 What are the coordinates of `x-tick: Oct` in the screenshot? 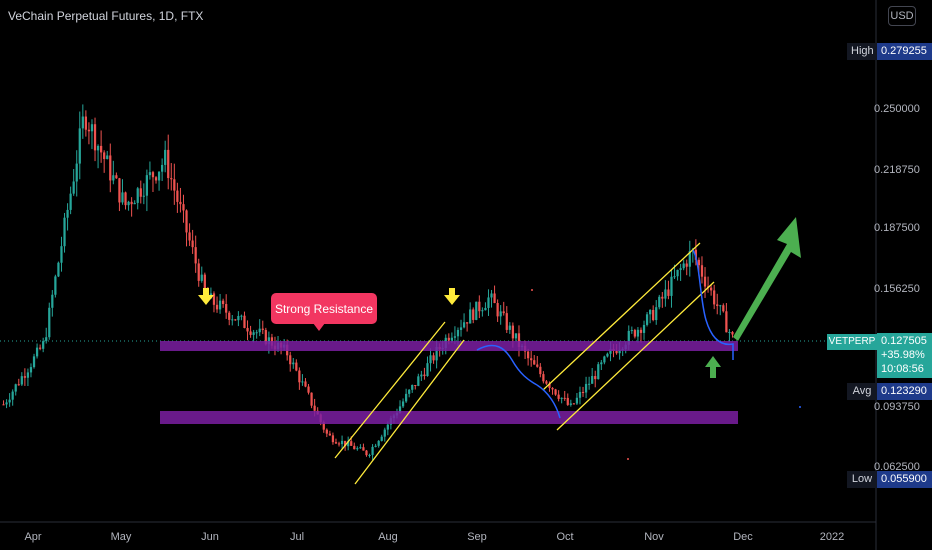 It's located at (565, 537).